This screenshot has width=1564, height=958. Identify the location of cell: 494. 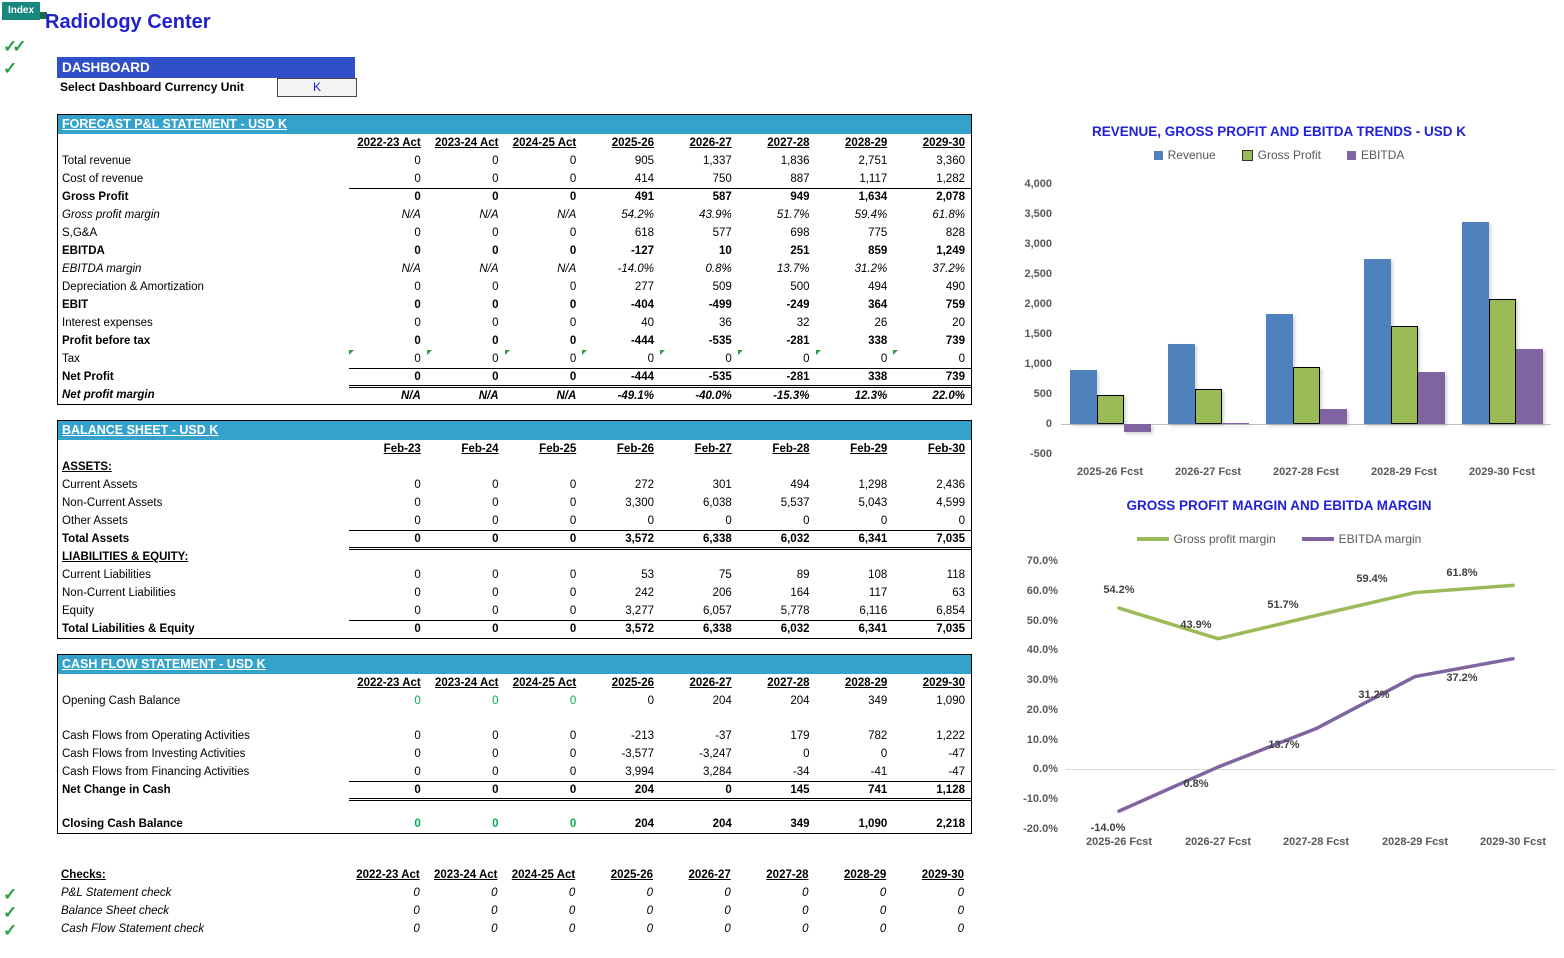
(800, 485).